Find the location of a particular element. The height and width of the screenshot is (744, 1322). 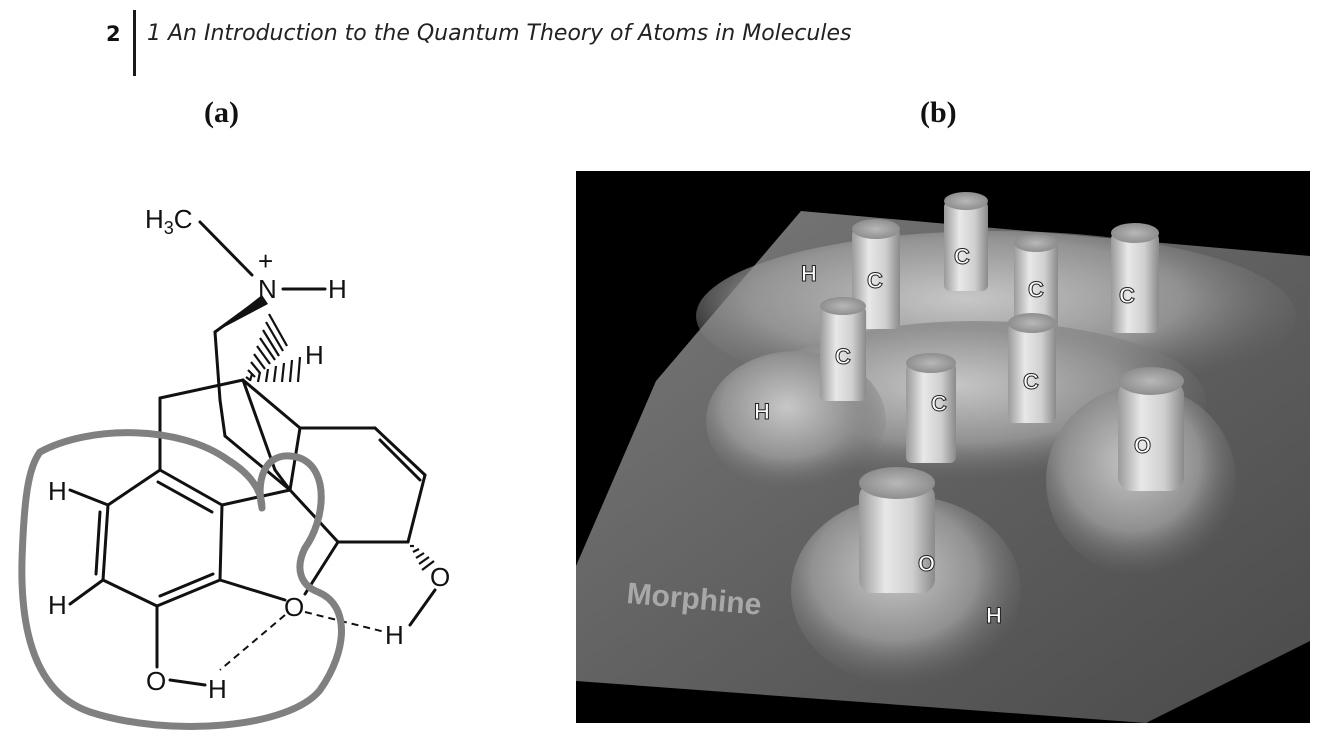

peak-label-c3: C is located at coordinates (1036, 289).